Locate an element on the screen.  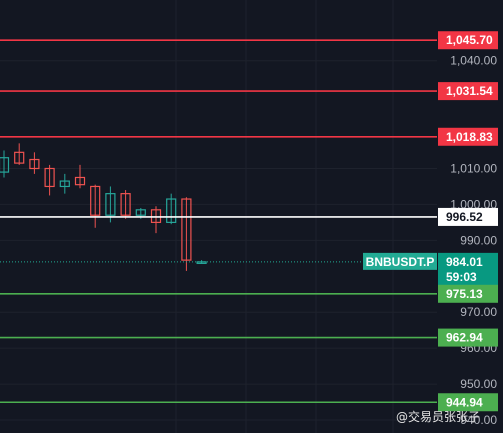
countdown-value: 59:03 is located at coordinates (461, 277).